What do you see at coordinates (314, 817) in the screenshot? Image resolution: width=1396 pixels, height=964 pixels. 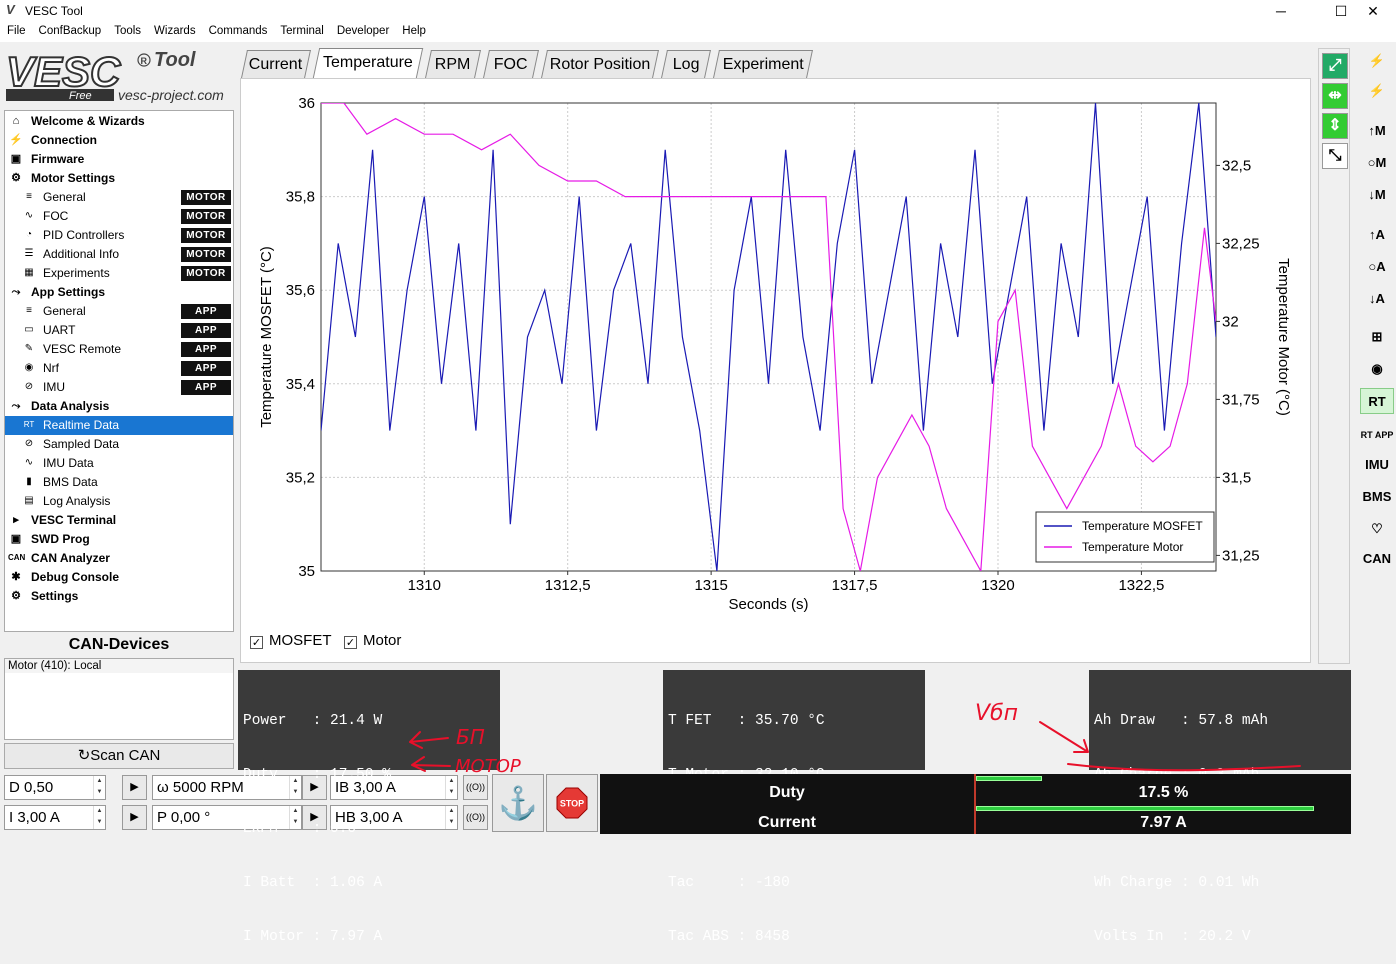 I see `set-position-button: ▶` at bounding box center [314, 817].